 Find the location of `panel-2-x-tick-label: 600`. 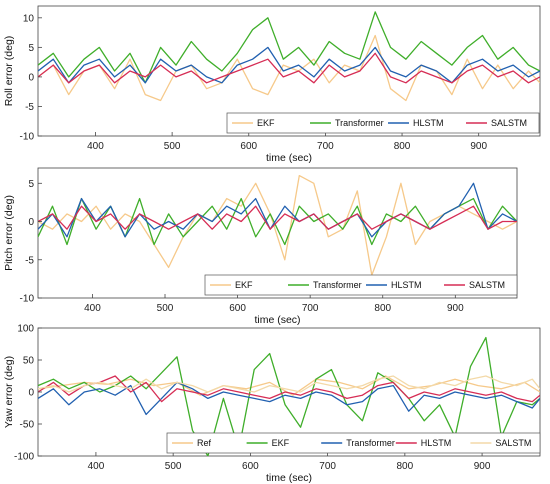

panel-2-x-tick-label: 600 is located at coordinates (237, 308).